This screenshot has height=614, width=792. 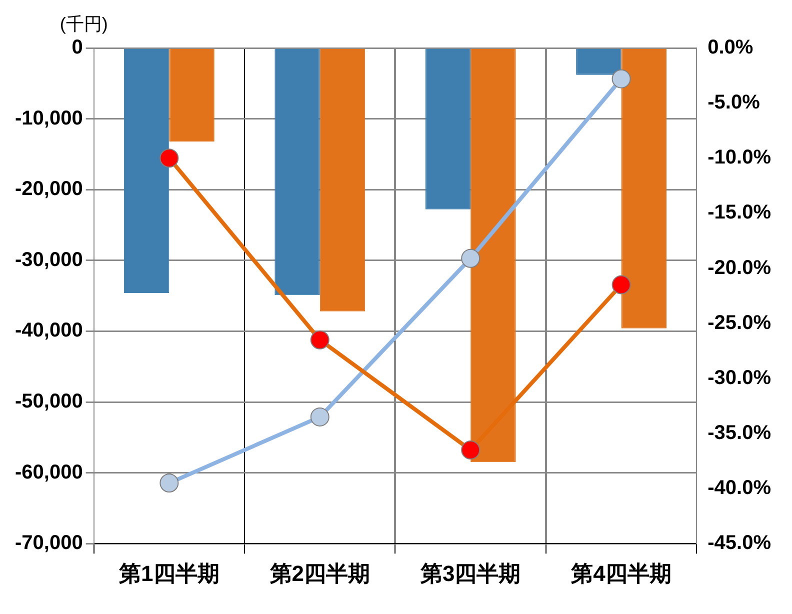 What do you see at coordinates (731, 47) in the screenshot?
I see `y2-tick-label: 0.0%` at bounding box center [731, 47].